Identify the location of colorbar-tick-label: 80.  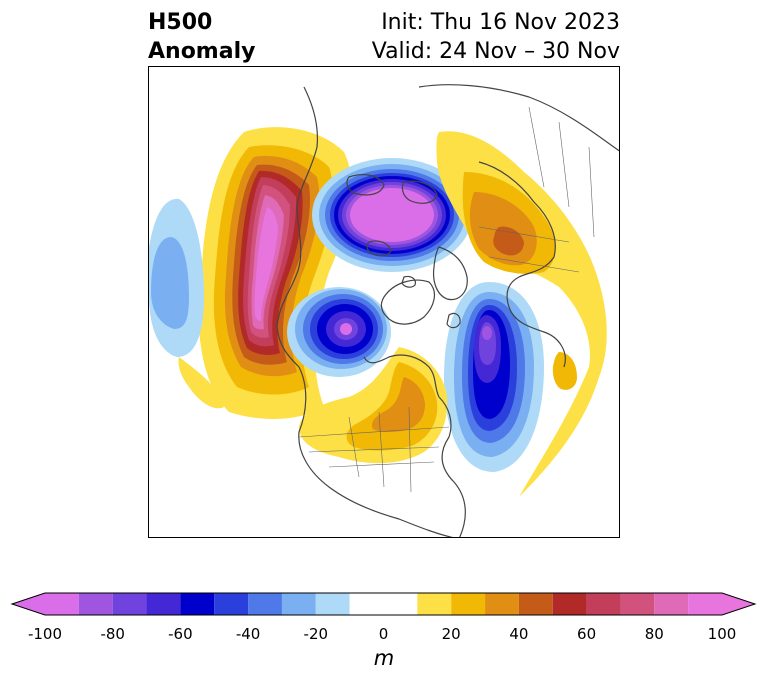
(654, 634).